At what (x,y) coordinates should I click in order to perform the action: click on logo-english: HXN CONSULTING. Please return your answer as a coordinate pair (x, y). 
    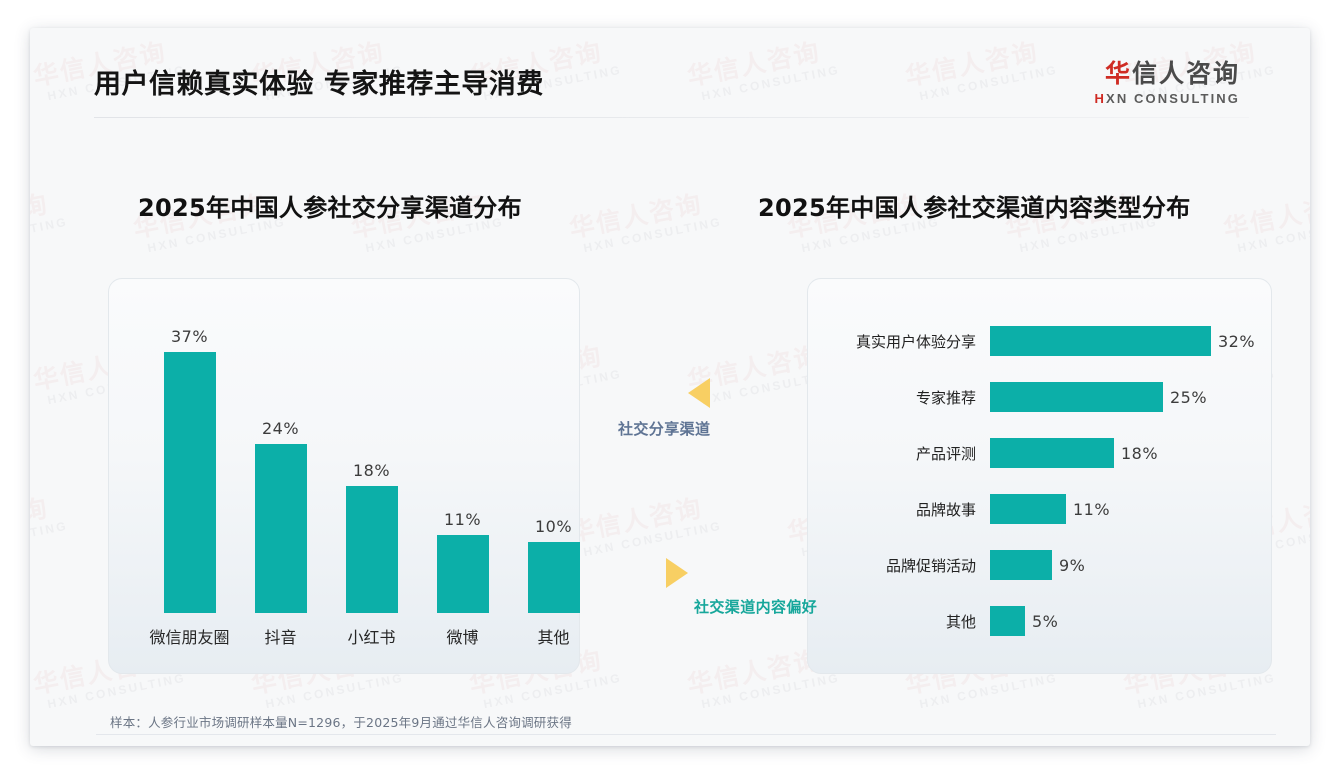
    Looking at the image, I should click on (1167, 98).